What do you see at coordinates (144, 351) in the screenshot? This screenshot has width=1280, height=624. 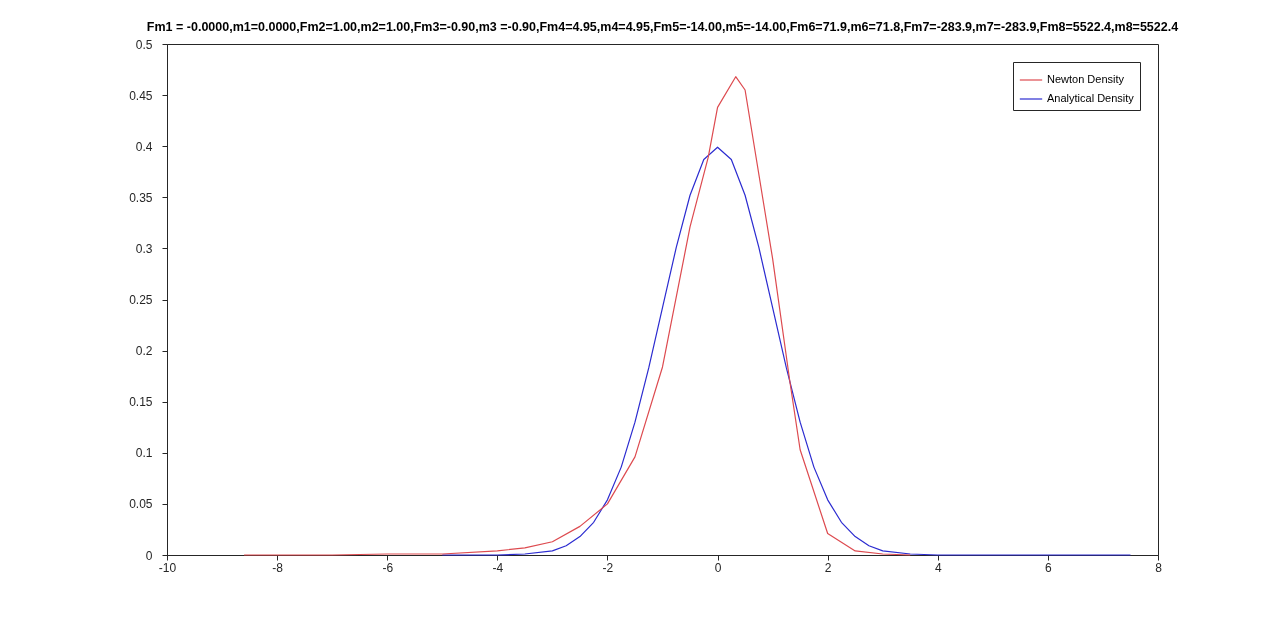 I see `y-tick-label: 0.2` at bounding box center [144, 351].